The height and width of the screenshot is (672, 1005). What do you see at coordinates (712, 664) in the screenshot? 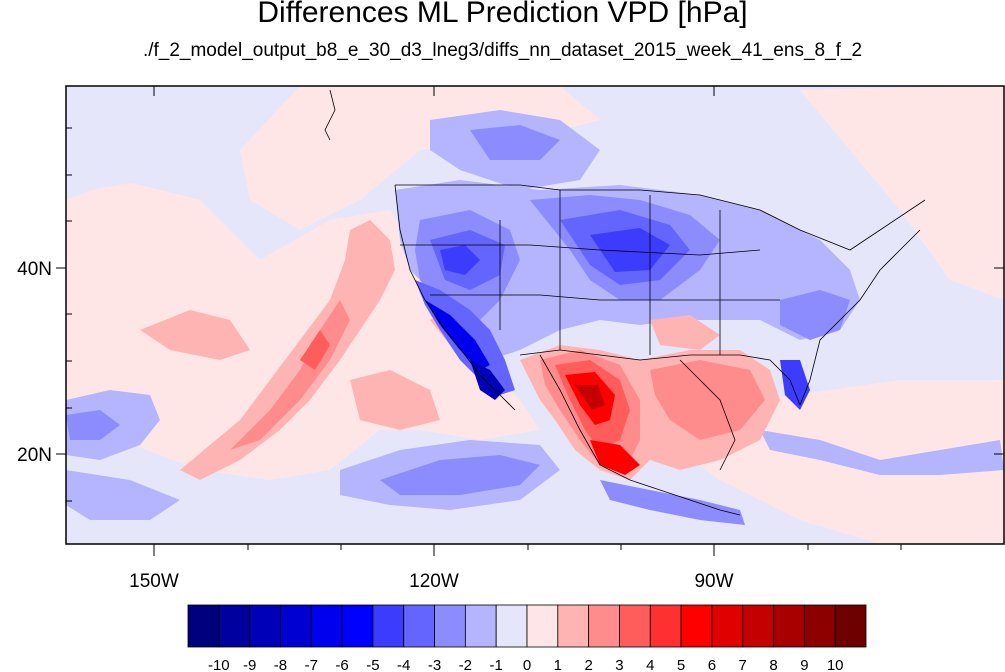
I see `colorbar-label: 6` at bounding box center [712, 664].